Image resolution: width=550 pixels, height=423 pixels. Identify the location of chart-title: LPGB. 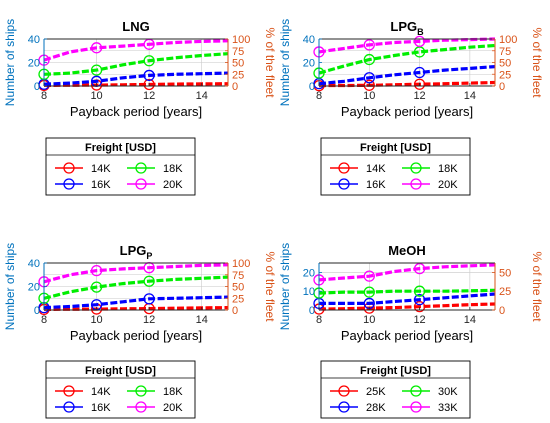
(407, 28).